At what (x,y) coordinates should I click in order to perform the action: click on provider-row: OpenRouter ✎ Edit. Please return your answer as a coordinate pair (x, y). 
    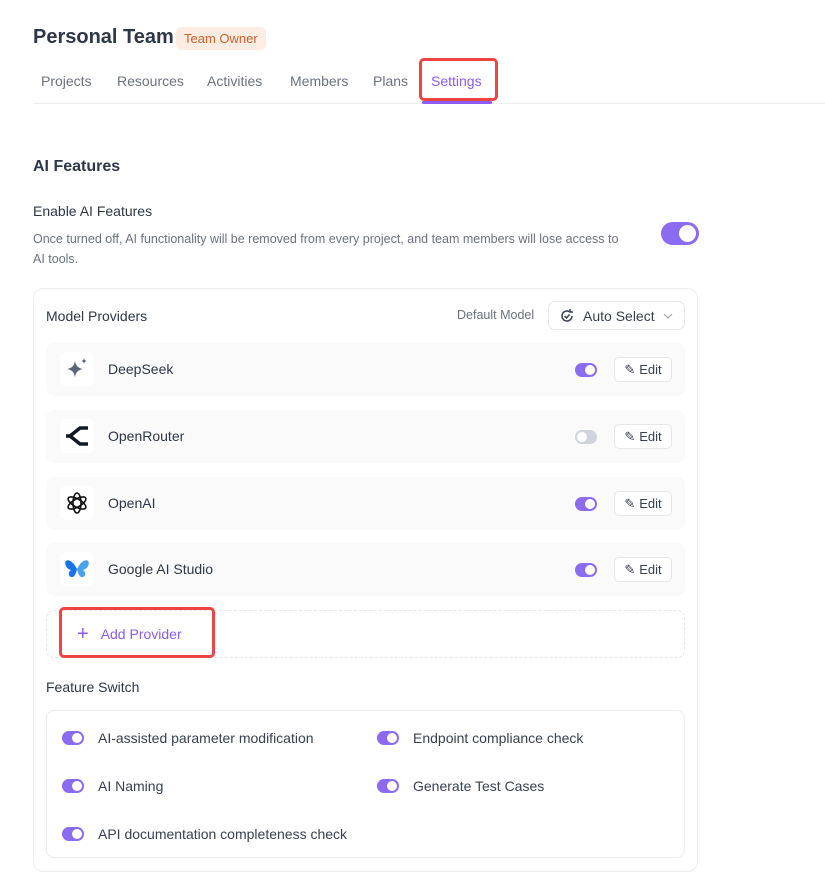
    Looking at the image, I should click on (365, 436).